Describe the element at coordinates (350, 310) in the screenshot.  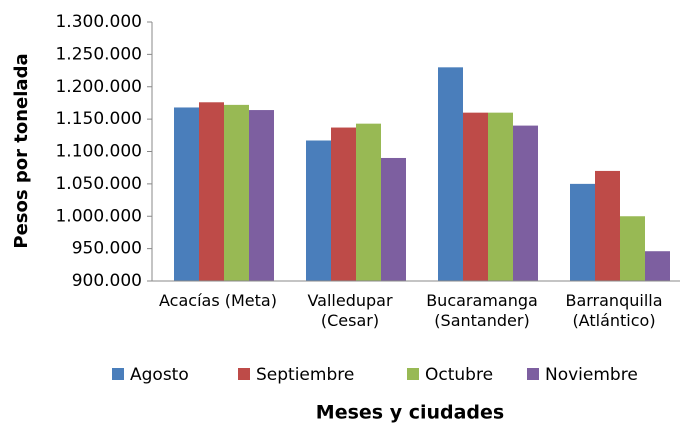
I see `x-tick-label: Valledupar (Cesar)` at that location.